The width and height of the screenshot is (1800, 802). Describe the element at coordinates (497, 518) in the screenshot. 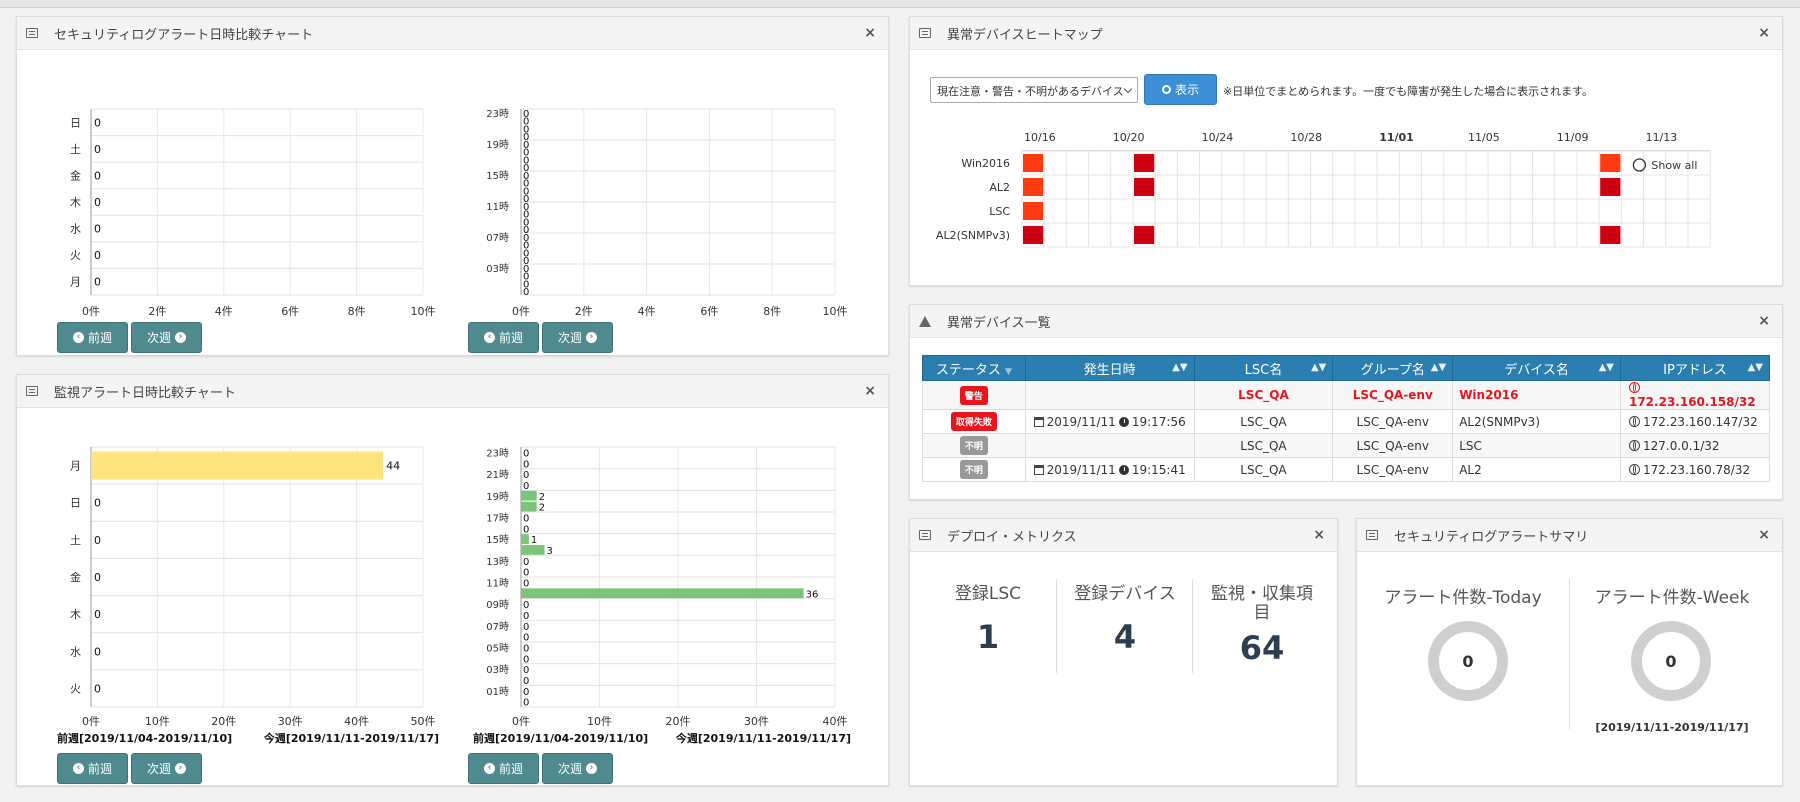

I see `category-label: 17時` at that location.